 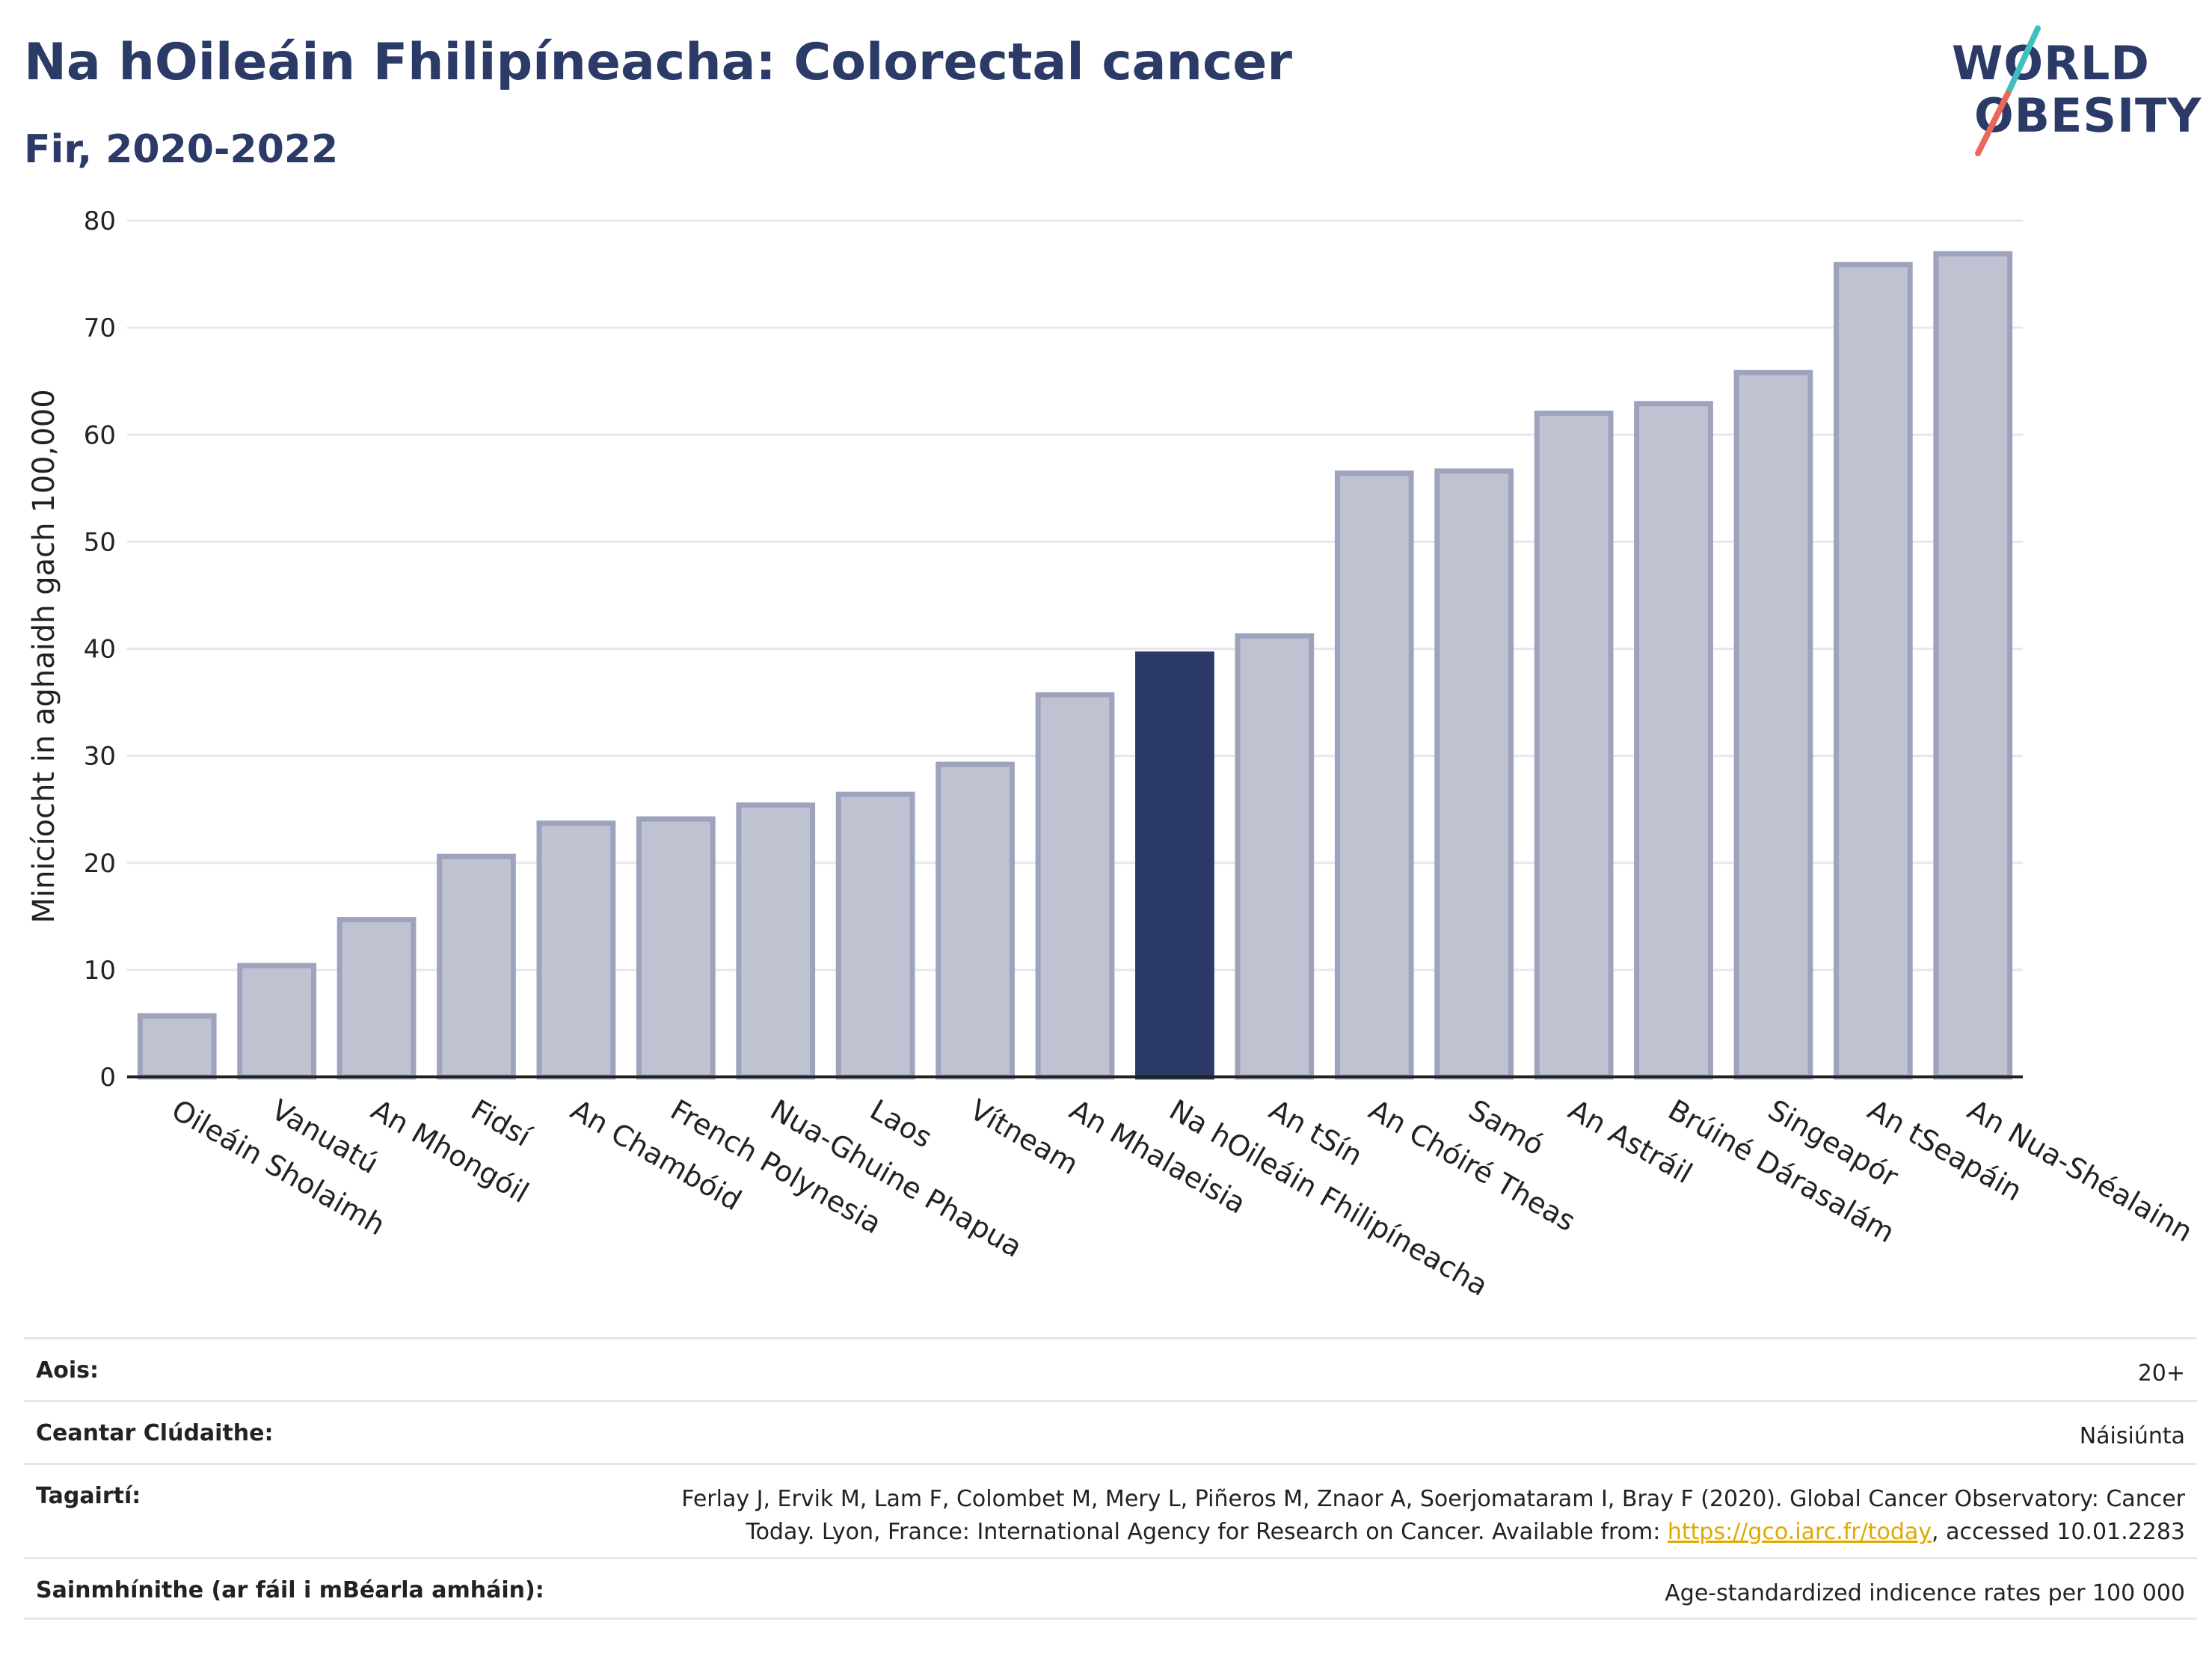 I want to click on footer-row-age: Aois: 20+, so click(x=1110, y=1368).